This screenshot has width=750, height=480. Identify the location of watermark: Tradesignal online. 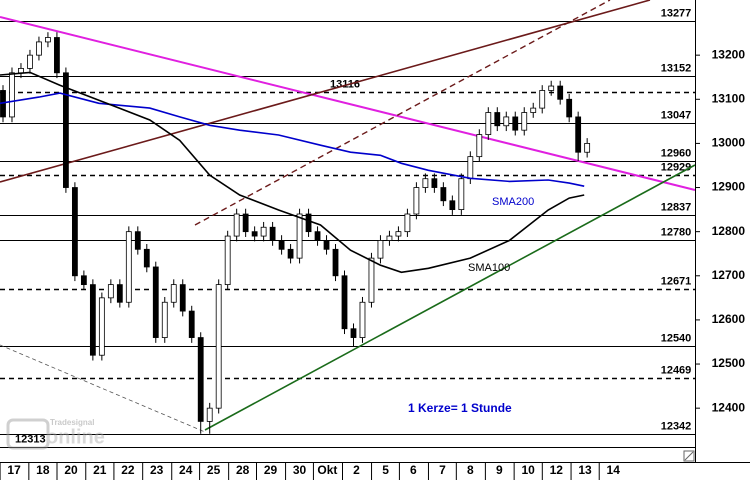
(55, 434).